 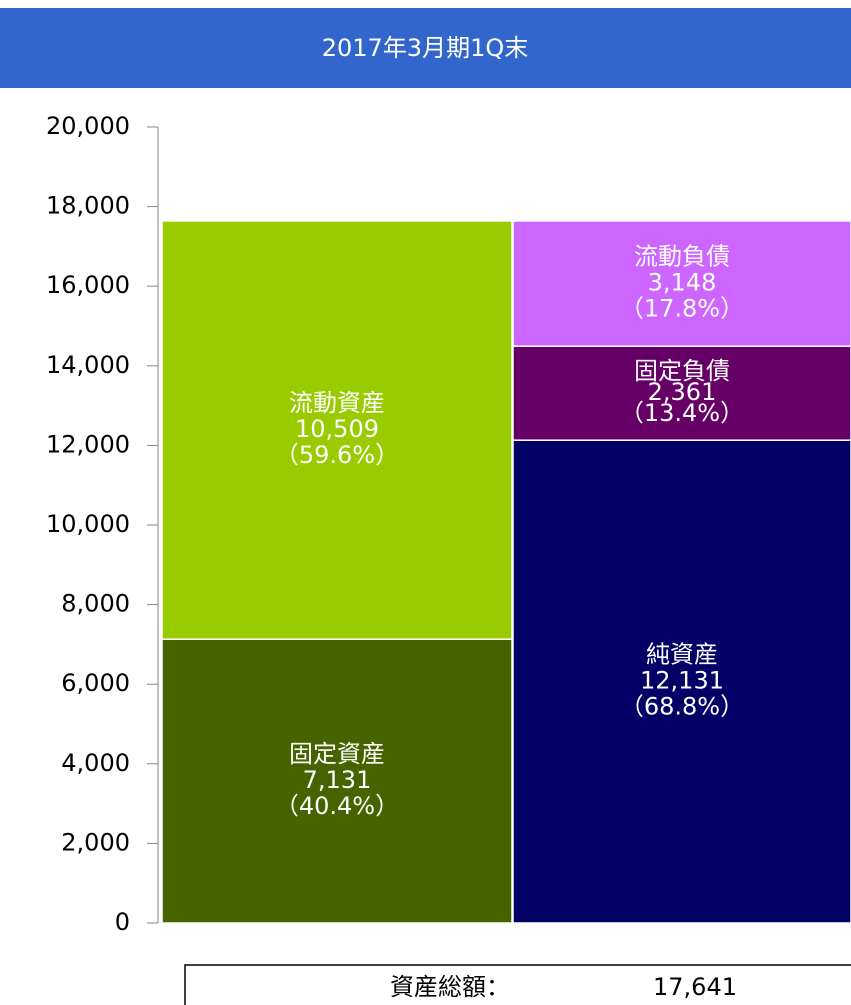 I want to click on y-tick-label: 12,000, so click(x=88, y=444).